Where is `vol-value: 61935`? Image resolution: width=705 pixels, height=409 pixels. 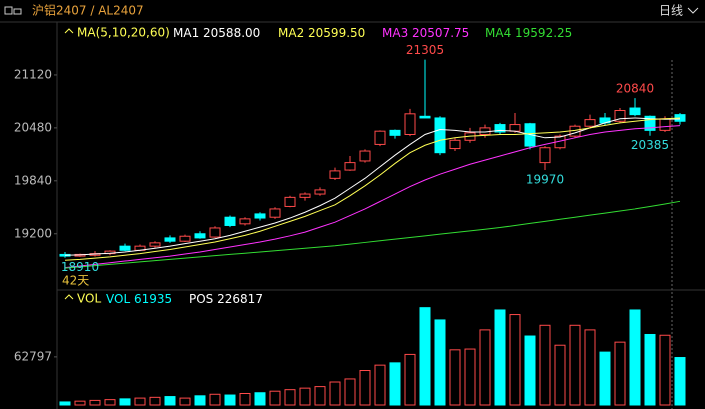
vol-value: 61935 is located at coordinates (153, 299).